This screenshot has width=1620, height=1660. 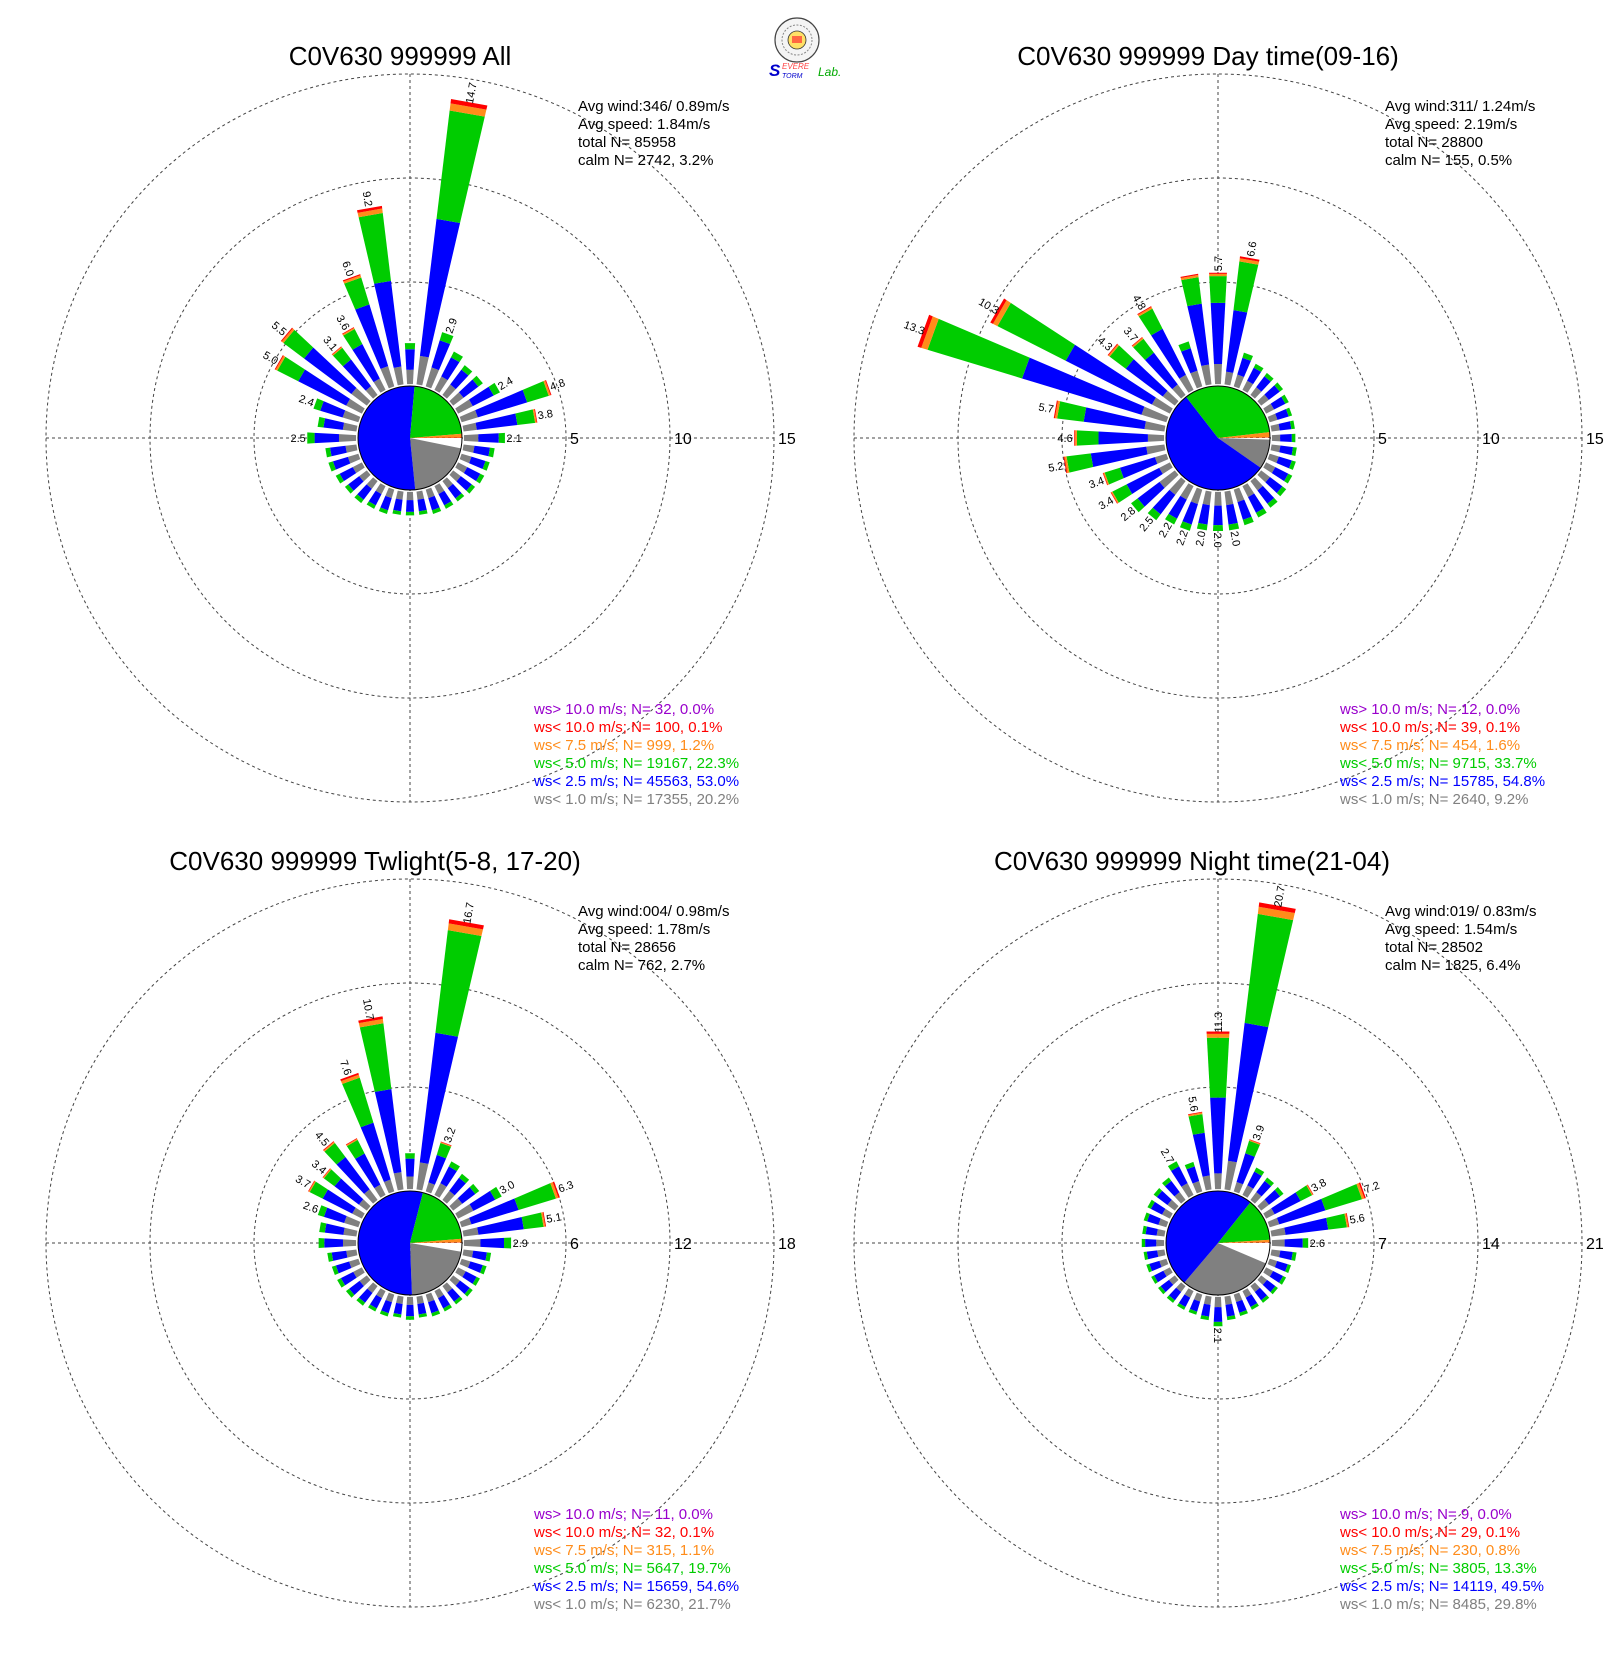 What do you see at coordinates (1260, 1038) in the screenshot?
I see `direction-bar-10: 20.7` at bounding box center [1260, 1038].